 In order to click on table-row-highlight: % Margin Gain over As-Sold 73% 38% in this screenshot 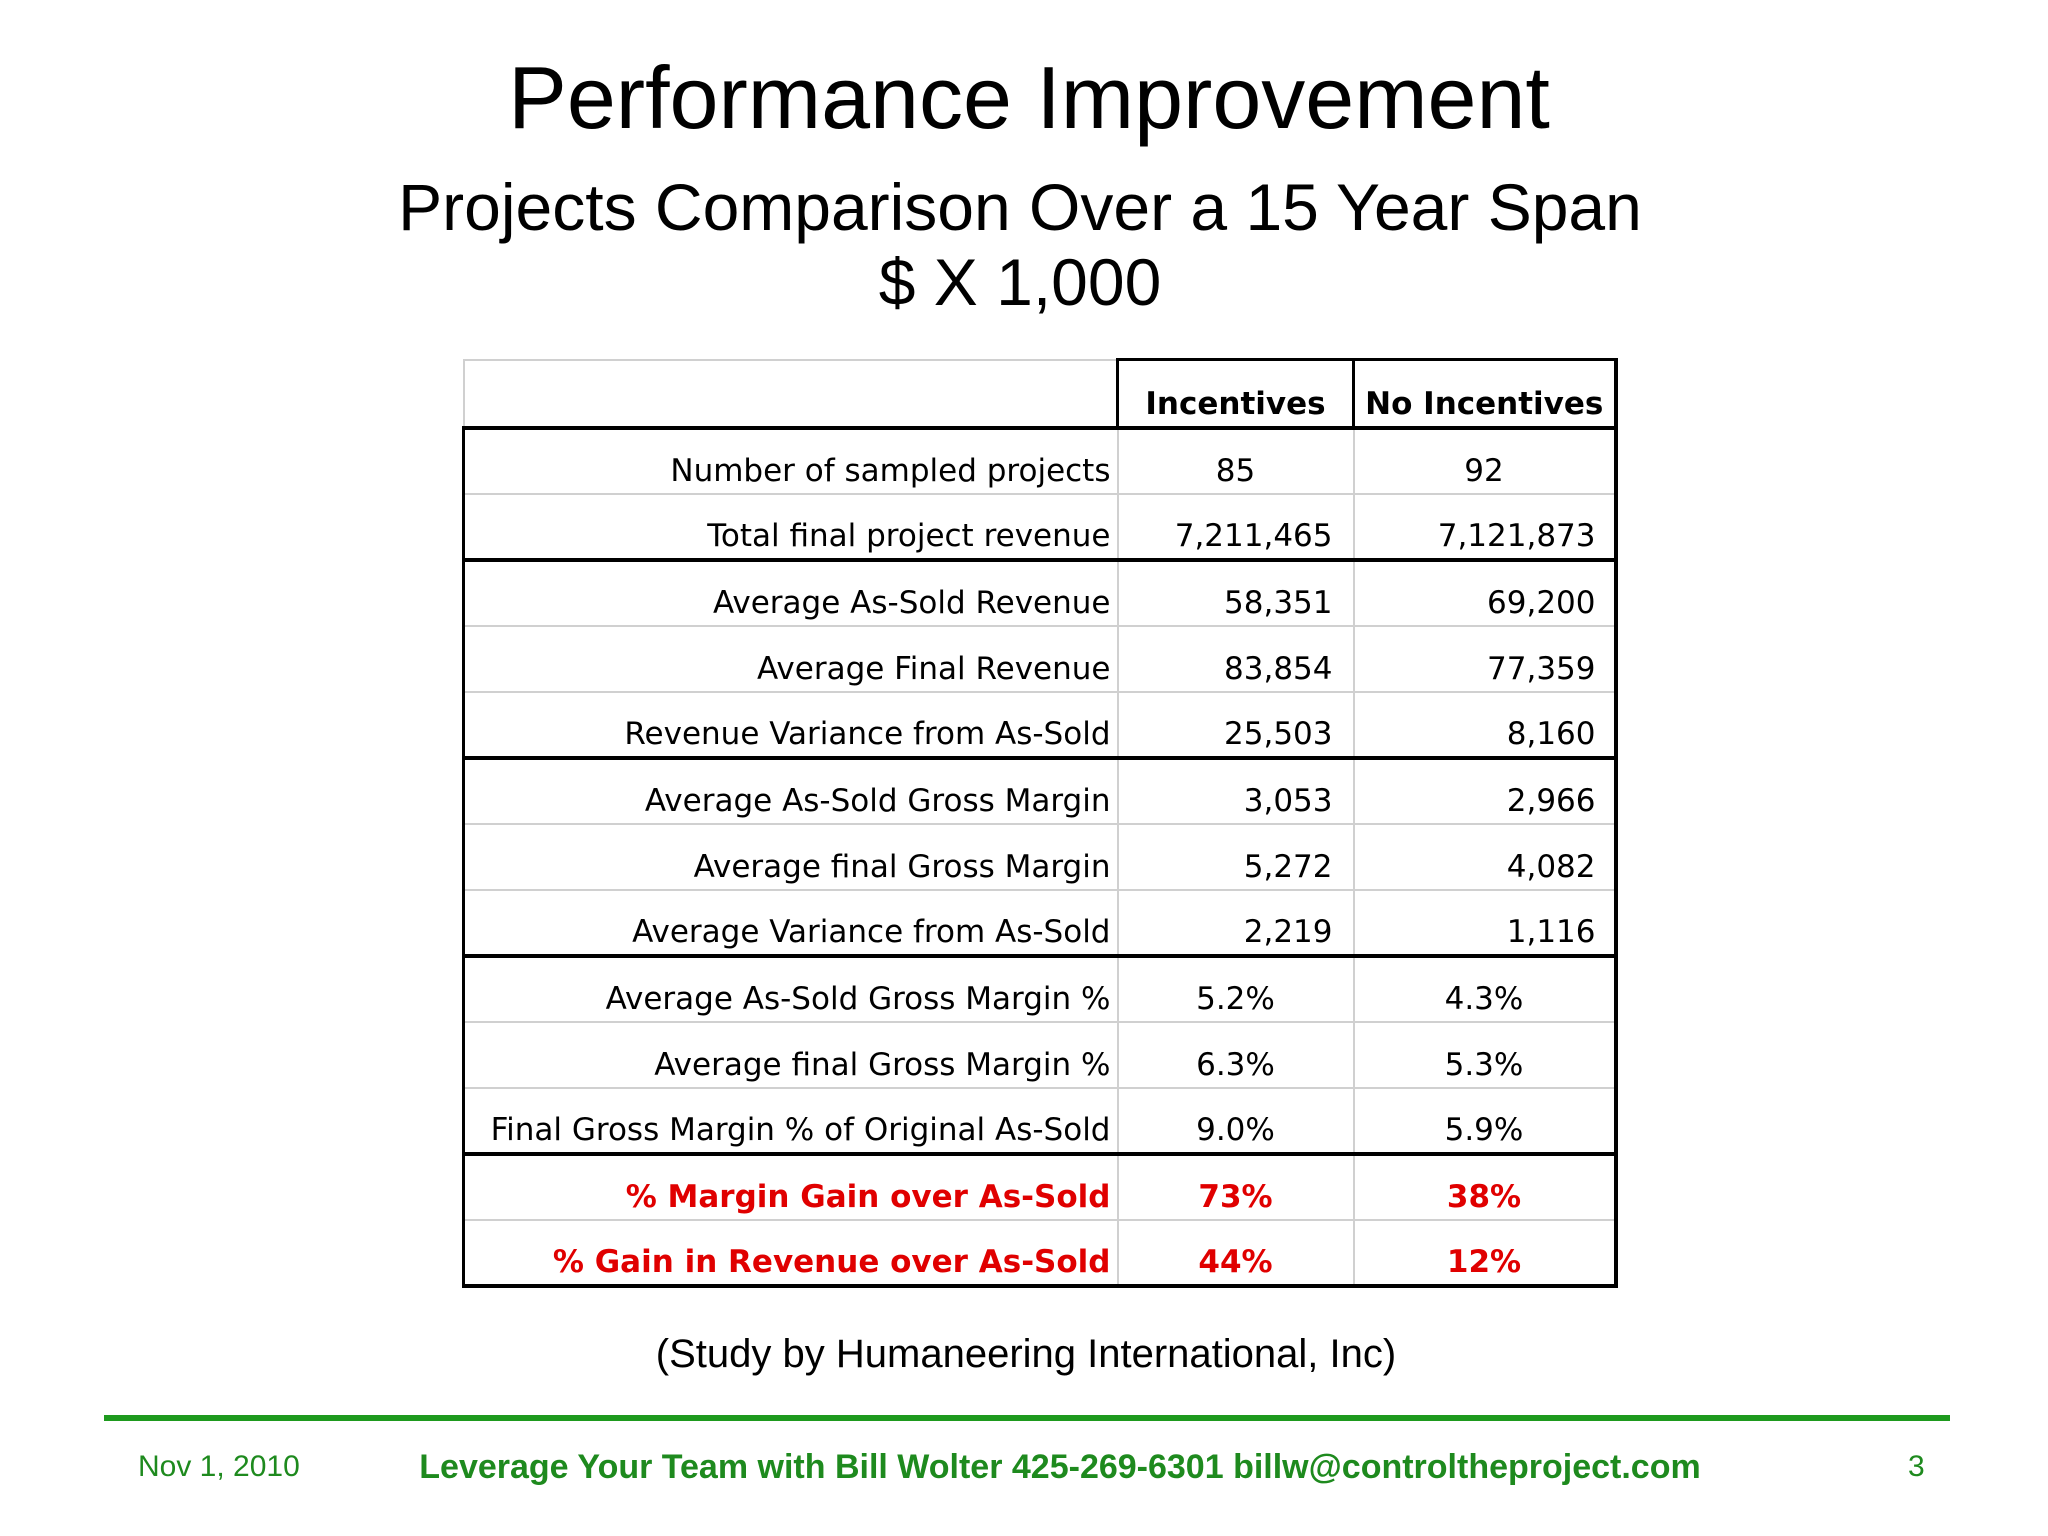, I will do `click(1040, 1186)`.